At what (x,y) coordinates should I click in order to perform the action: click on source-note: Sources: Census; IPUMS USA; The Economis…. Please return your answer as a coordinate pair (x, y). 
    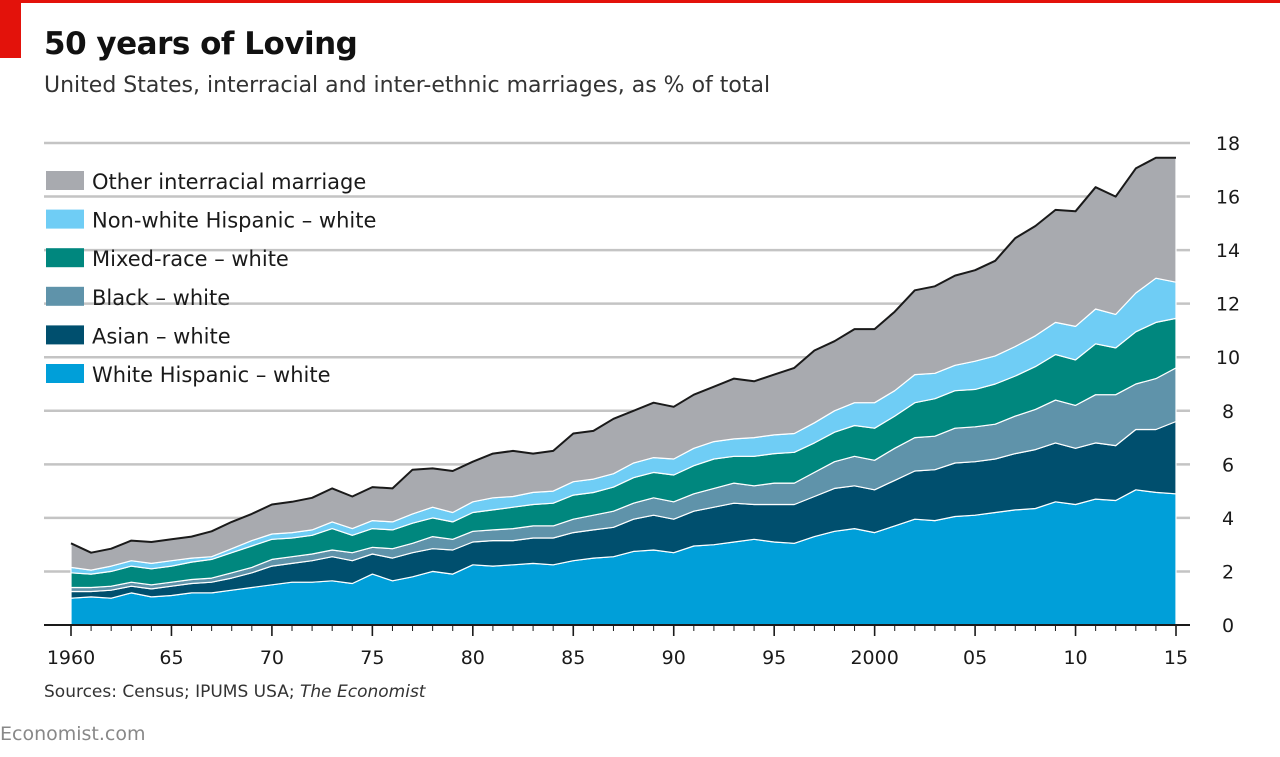
    Looking at the image, I should click on (235, 692).